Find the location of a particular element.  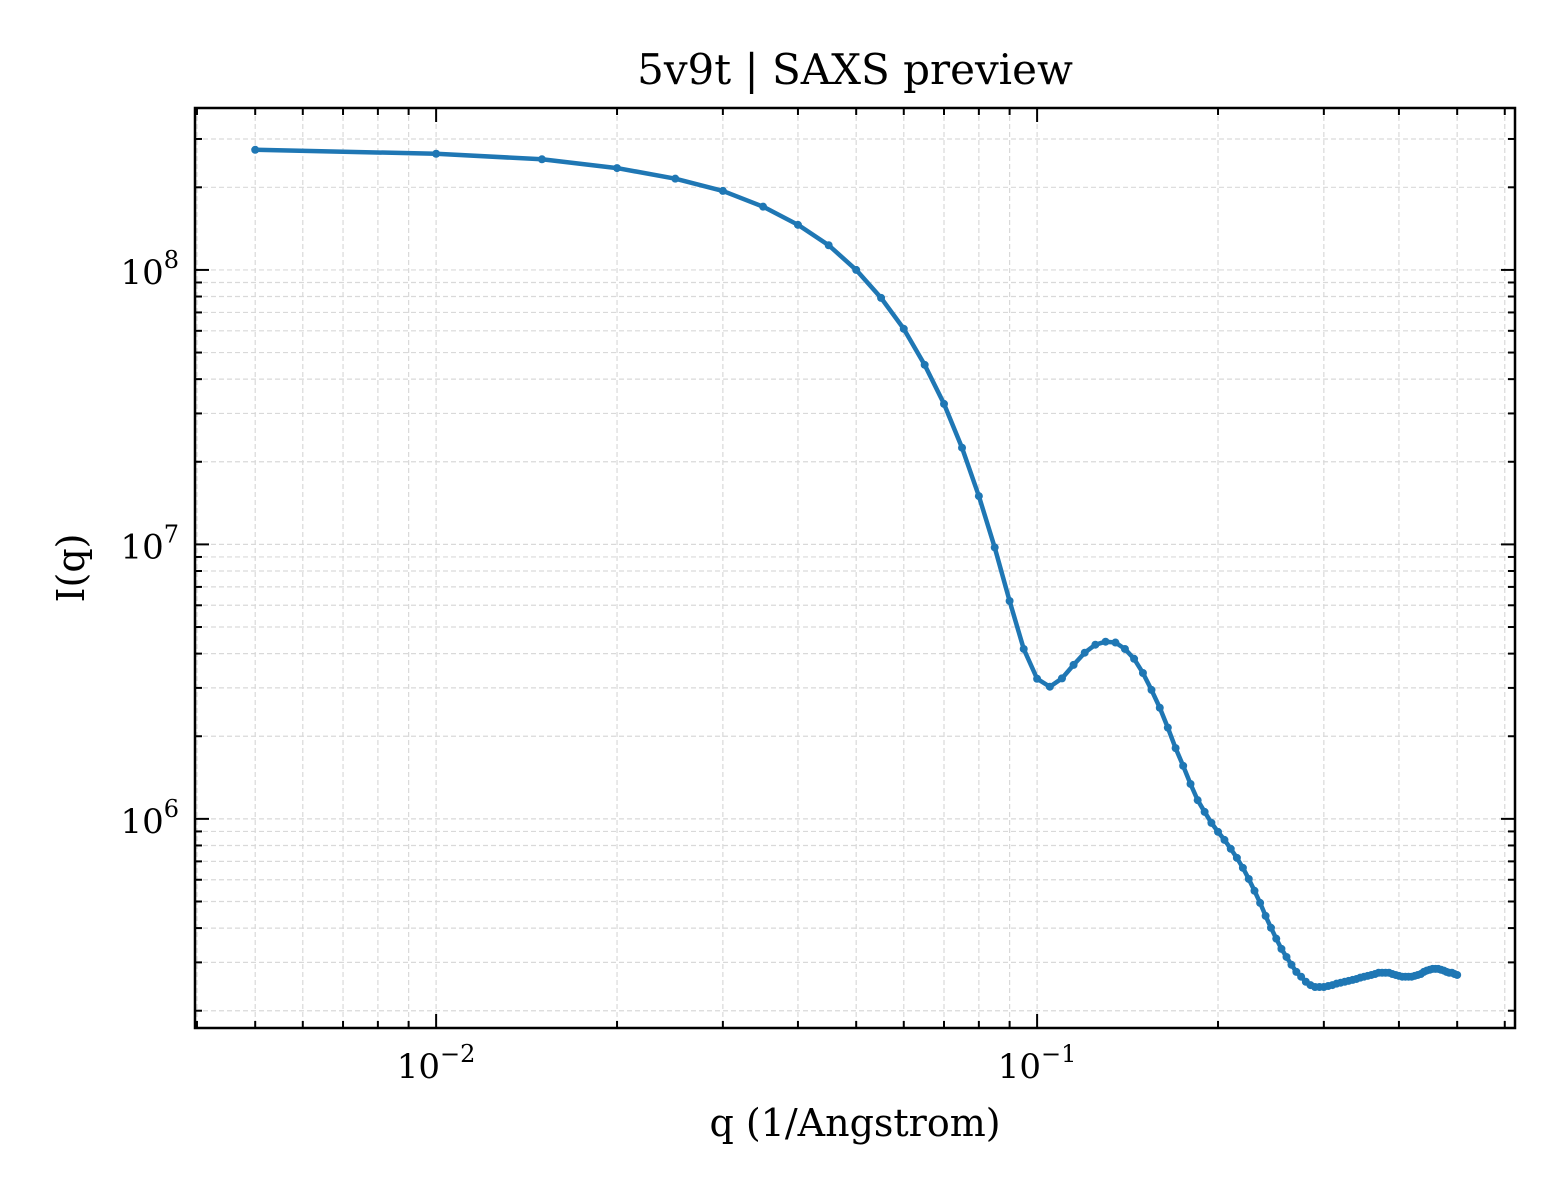

tick-label-exponent: 8 is located at coordinates (171, 260).